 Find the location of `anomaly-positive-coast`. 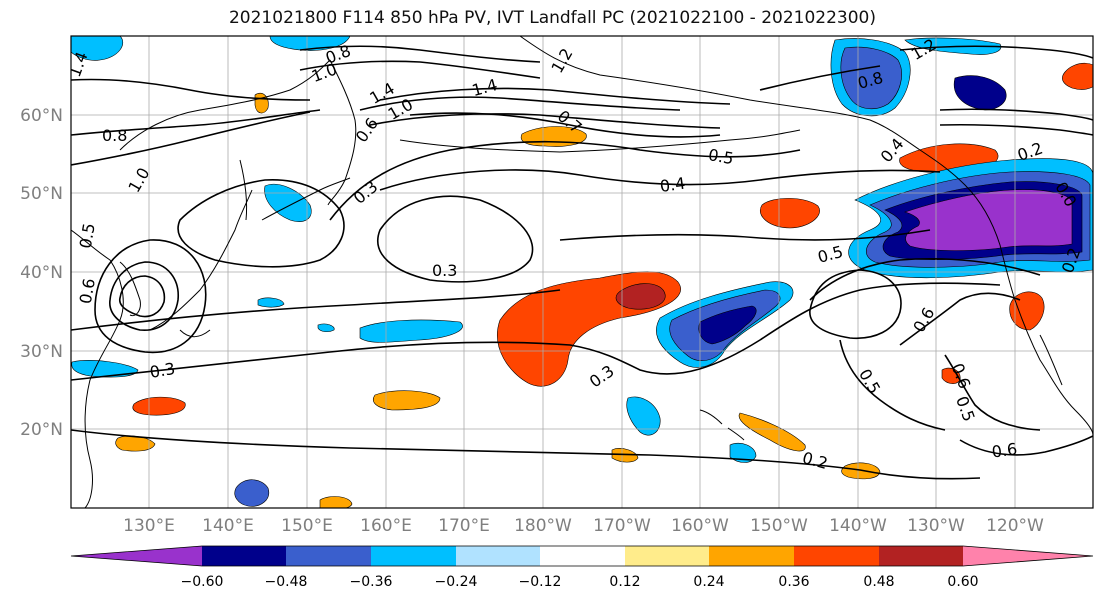

anomaly-positive-coast is located at coordinates (1027, 311).